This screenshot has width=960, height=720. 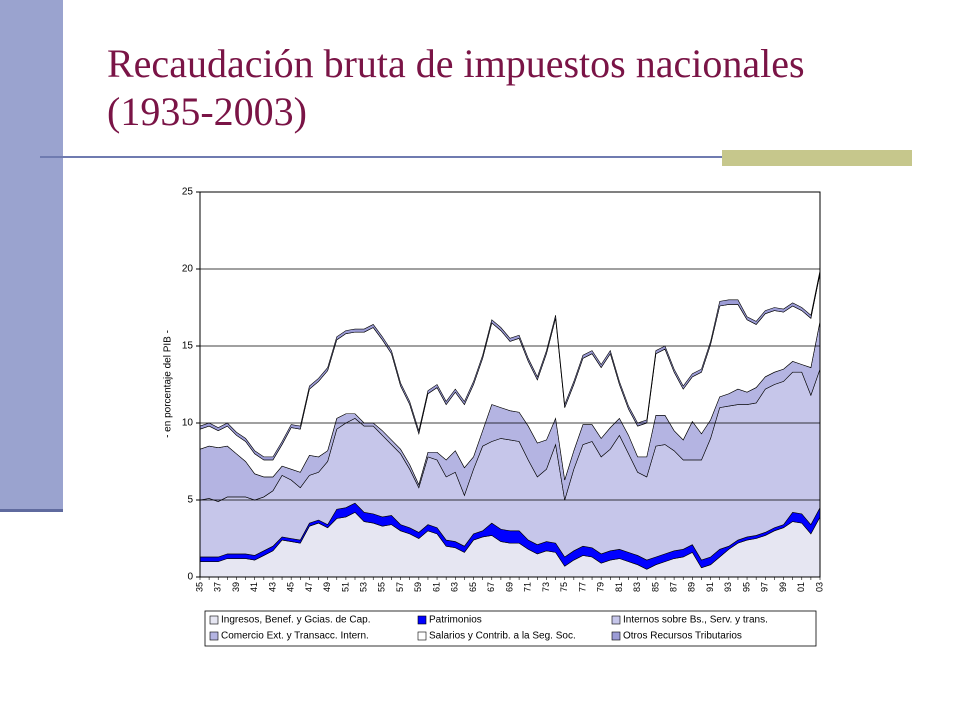 What do you see at coordinates (31, 256) in the screenshot?
I see `side-bar` at bounding box center [31, 256].